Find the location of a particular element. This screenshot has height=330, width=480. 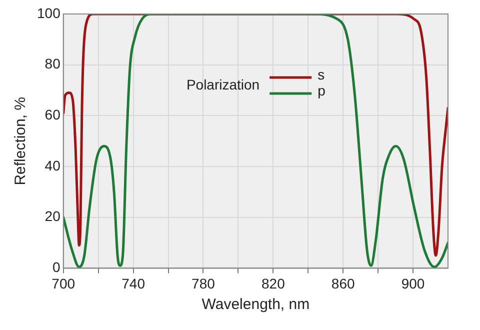

x-axis-title: Wavelength, nm is located at coordinates (256, 305).